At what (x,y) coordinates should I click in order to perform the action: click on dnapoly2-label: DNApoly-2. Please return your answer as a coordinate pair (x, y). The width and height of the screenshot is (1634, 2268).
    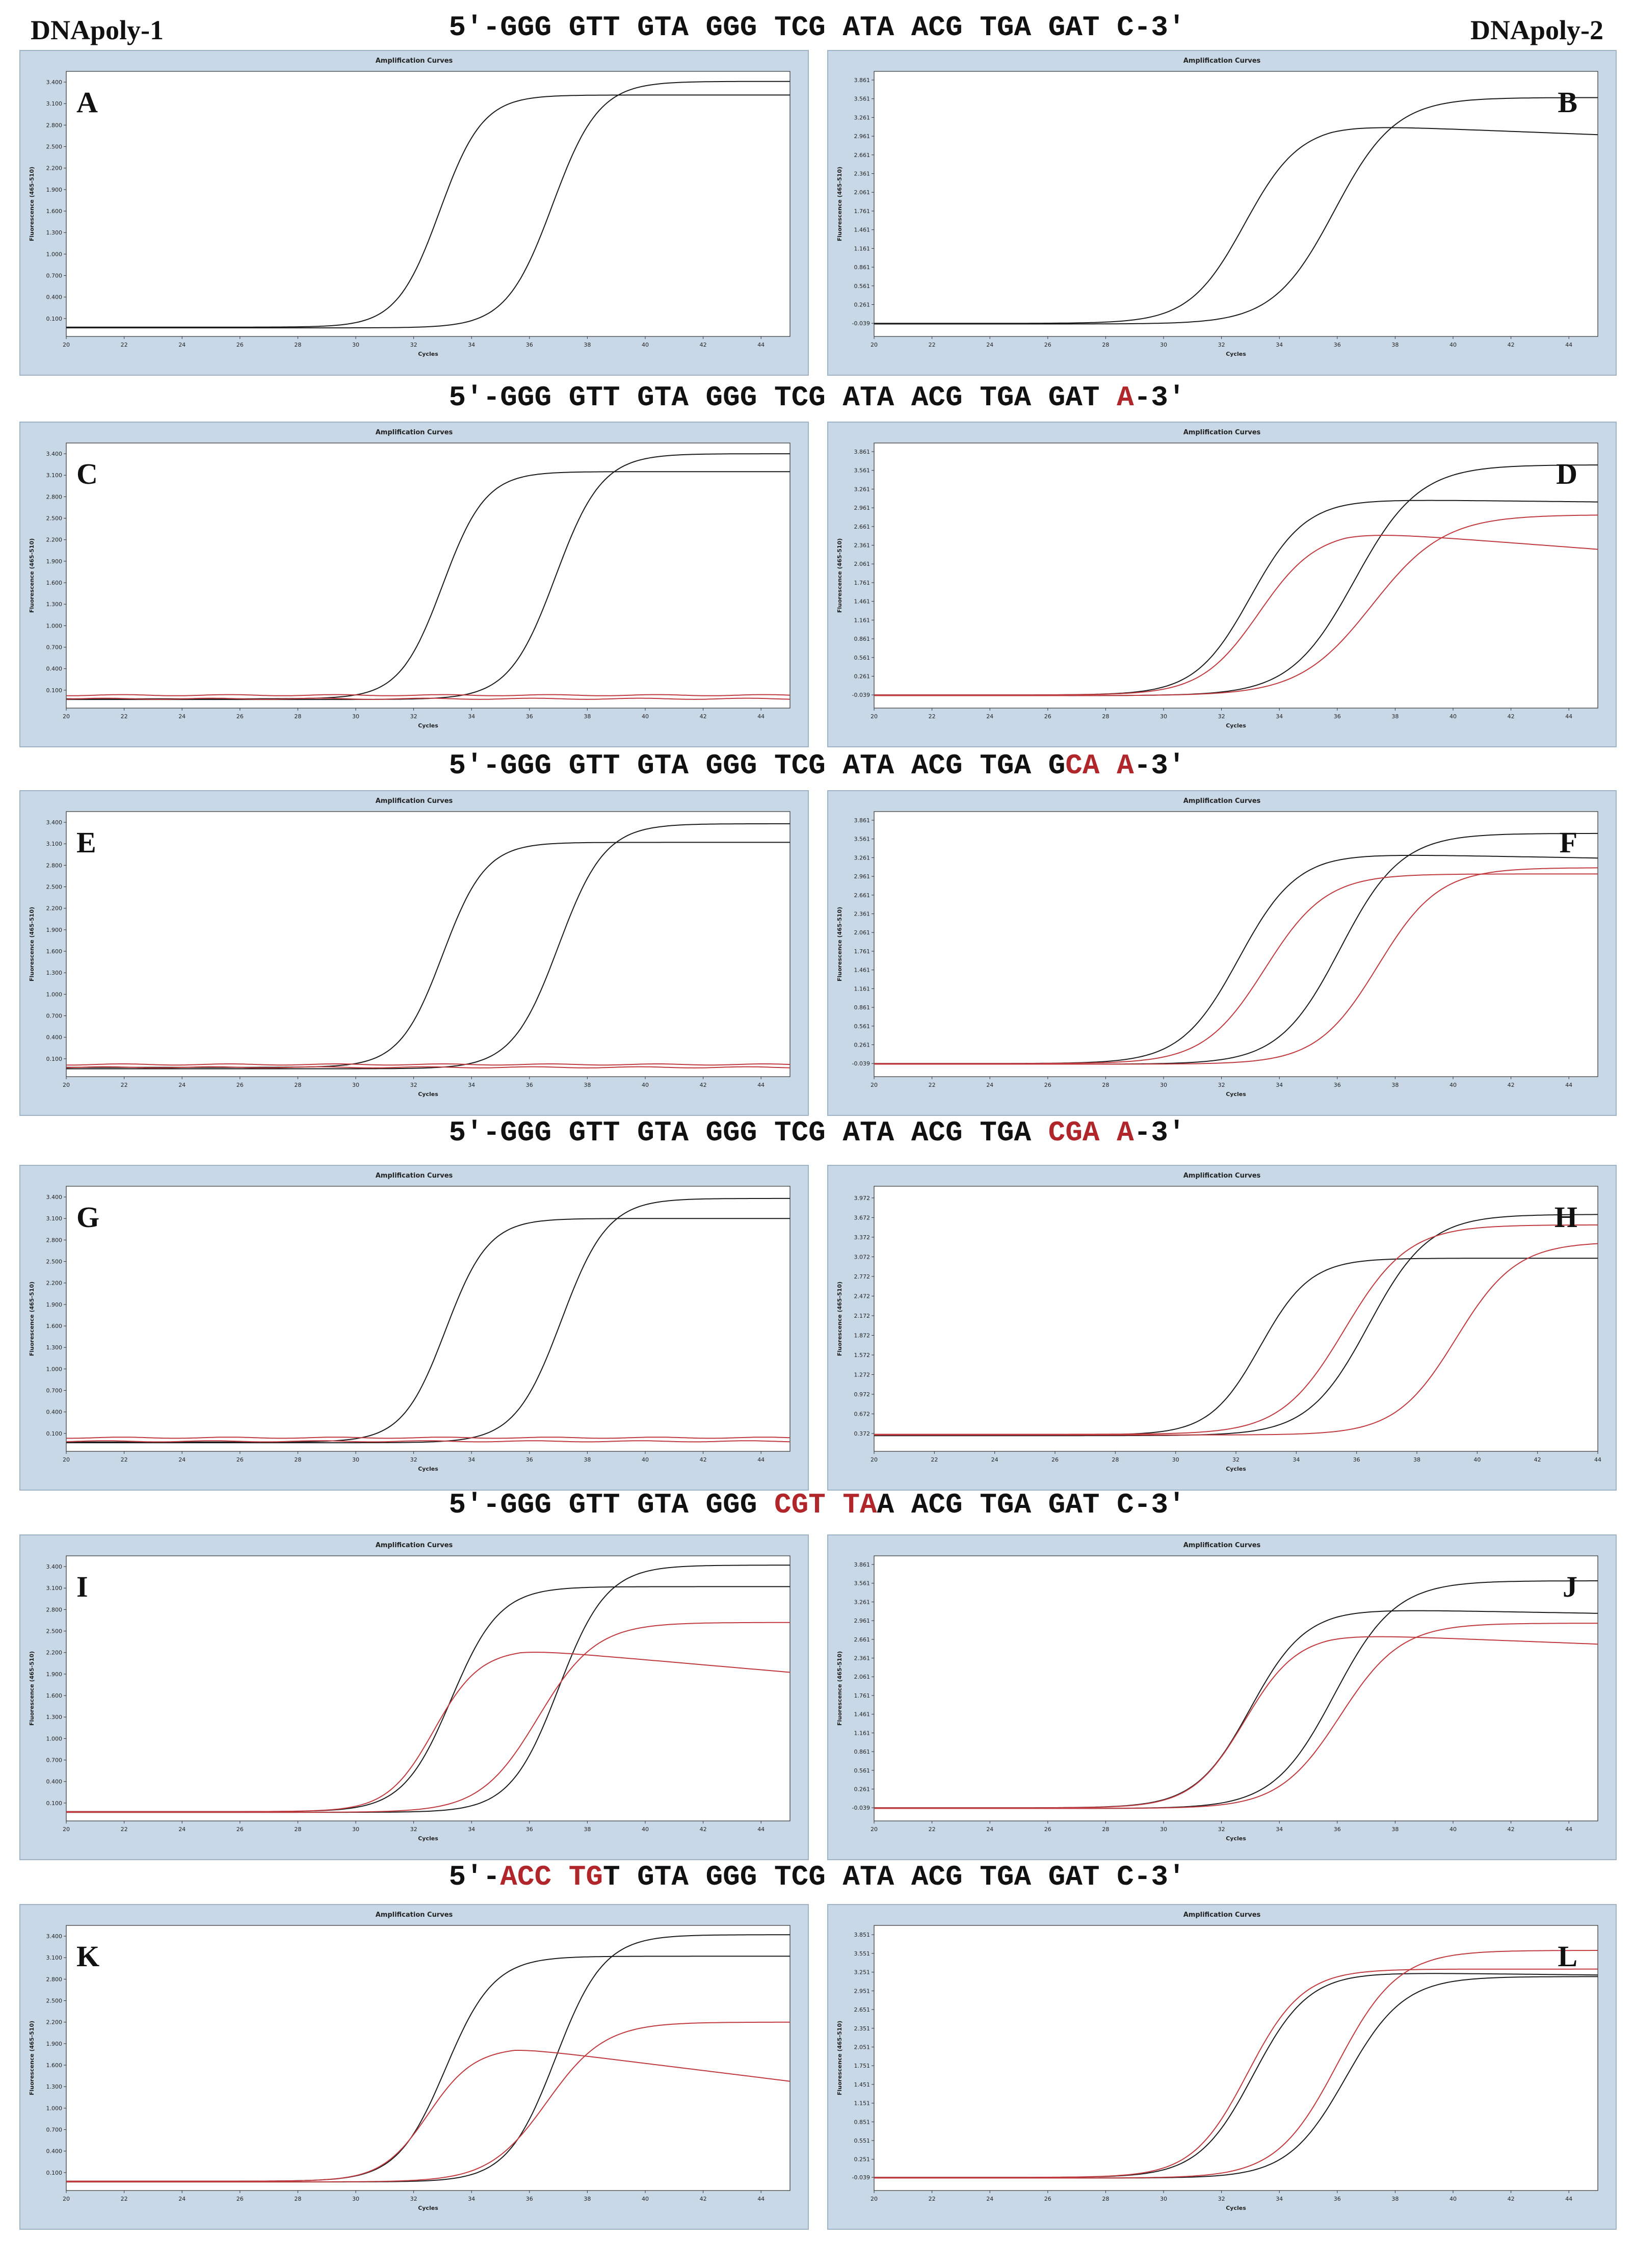
    Looking at the image, I should click on (1536, 30).